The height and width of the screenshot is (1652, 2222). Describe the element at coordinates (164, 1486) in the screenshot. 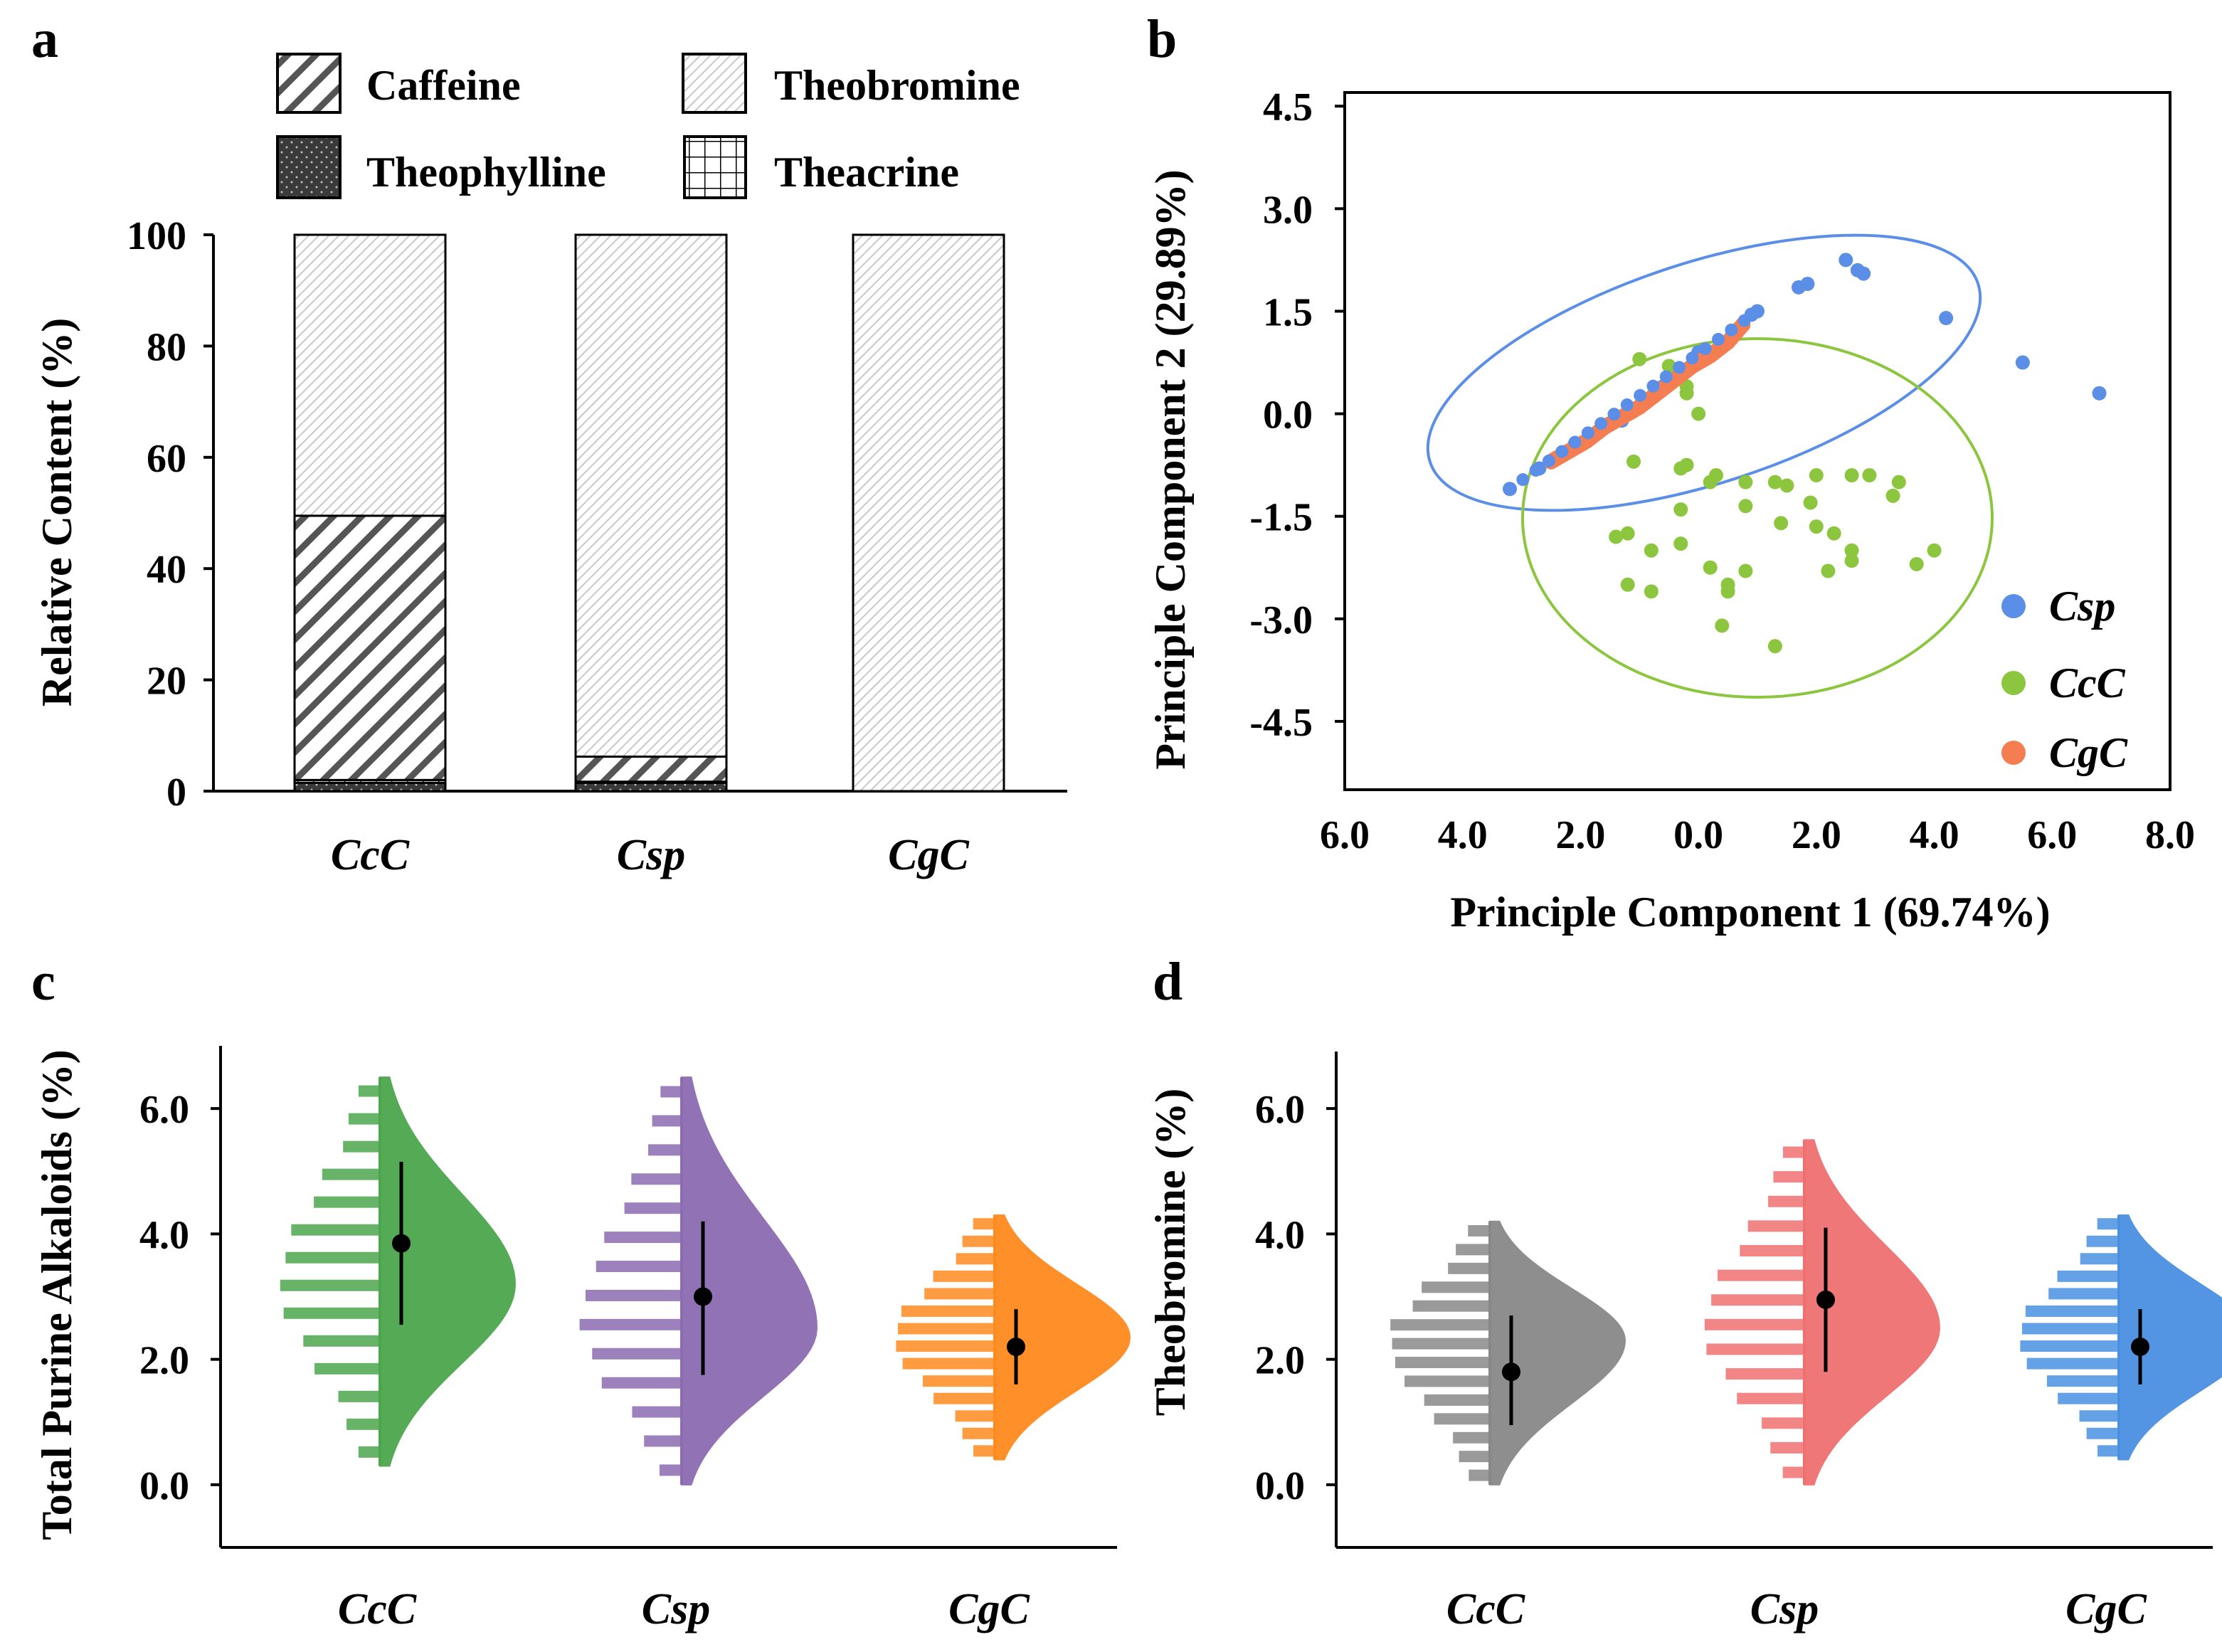

I see `panel-c-y-tick-label: 0.0` at that location.